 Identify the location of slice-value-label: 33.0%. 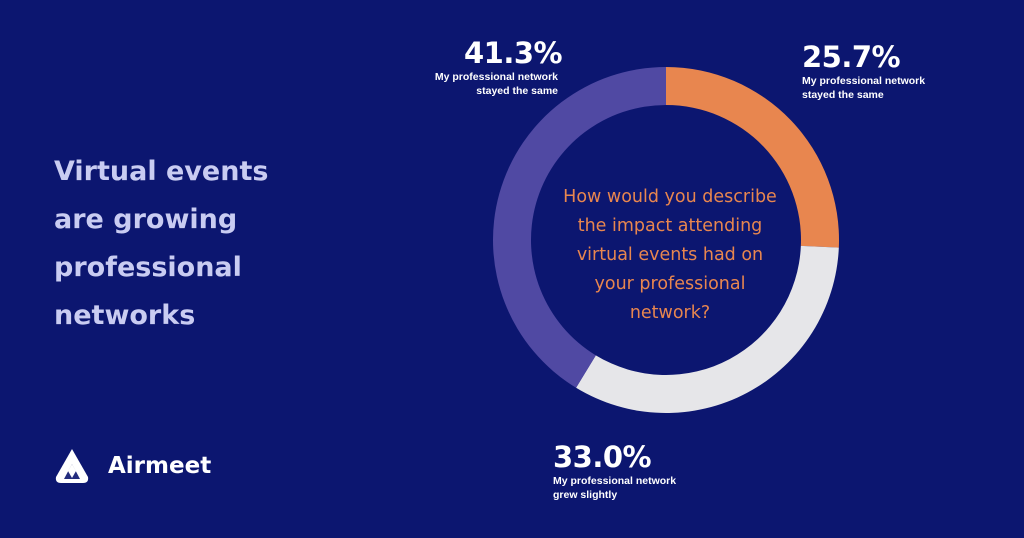
(602, 457).